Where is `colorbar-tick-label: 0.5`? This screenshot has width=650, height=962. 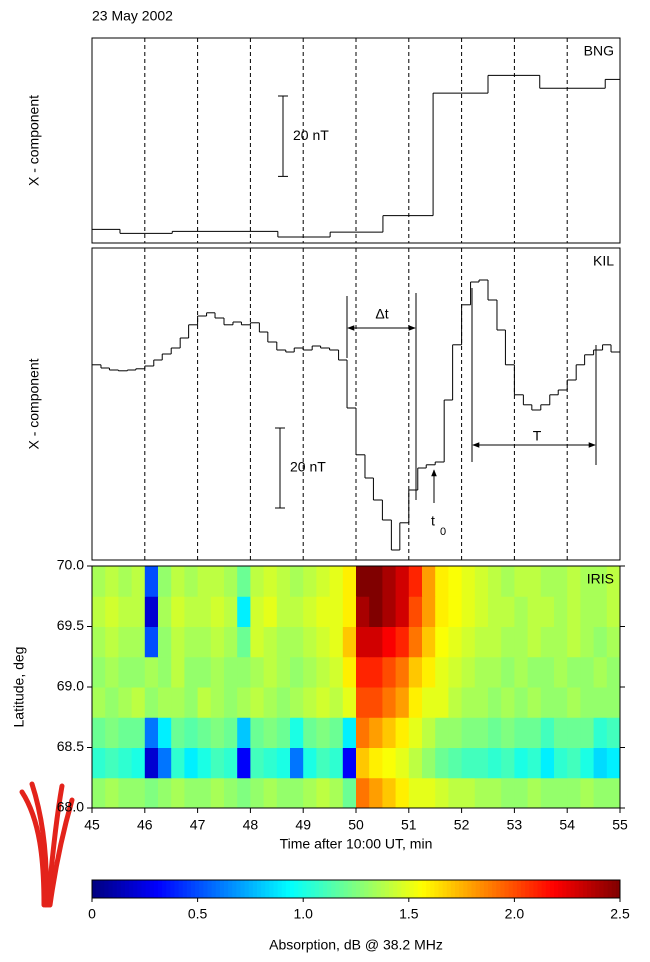
colorbar-tick-label: 0.5 is located at coordinates (198, 914).